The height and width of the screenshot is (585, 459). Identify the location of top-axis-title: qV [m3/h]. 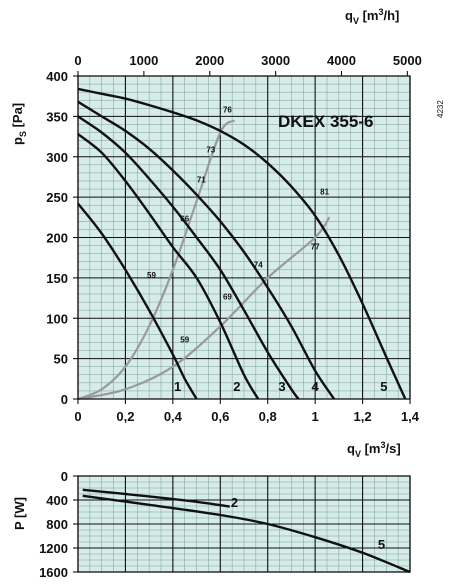
(372, 16).